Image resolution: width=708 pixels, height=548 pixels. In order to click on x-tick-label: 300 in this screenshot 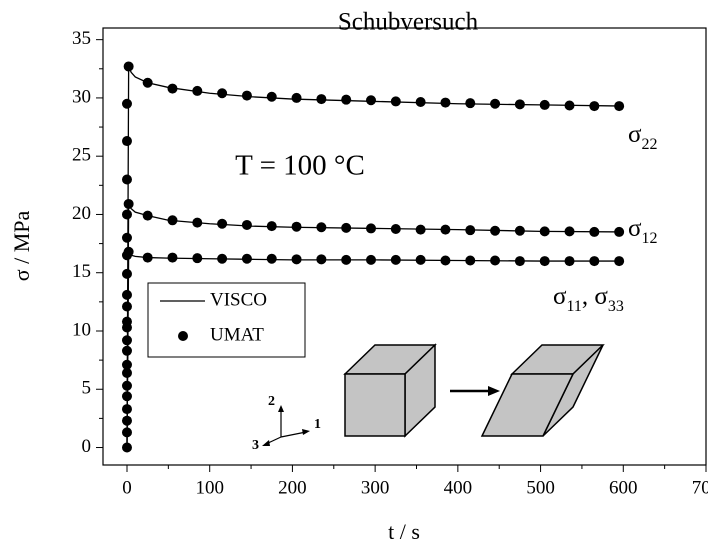, I will do `click(375, 487)`.